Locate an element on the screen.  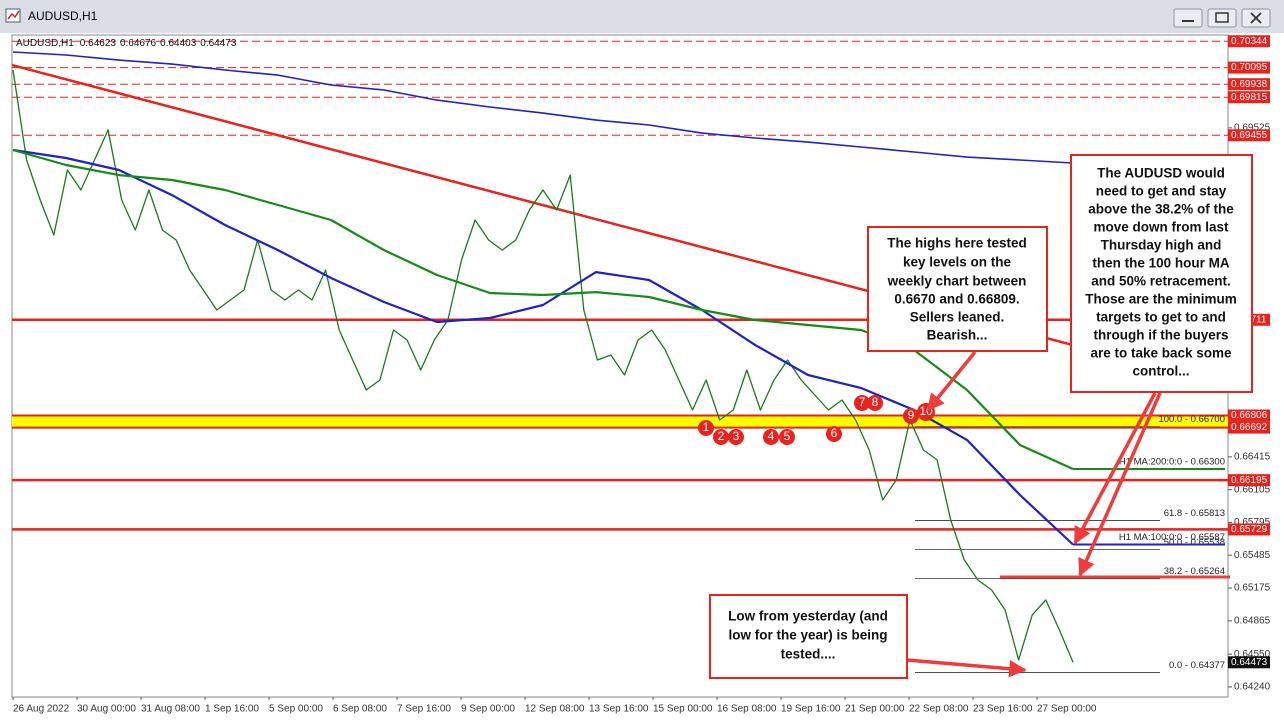
annotation-line: need to get and stay is located at coordinates (1161, 191).